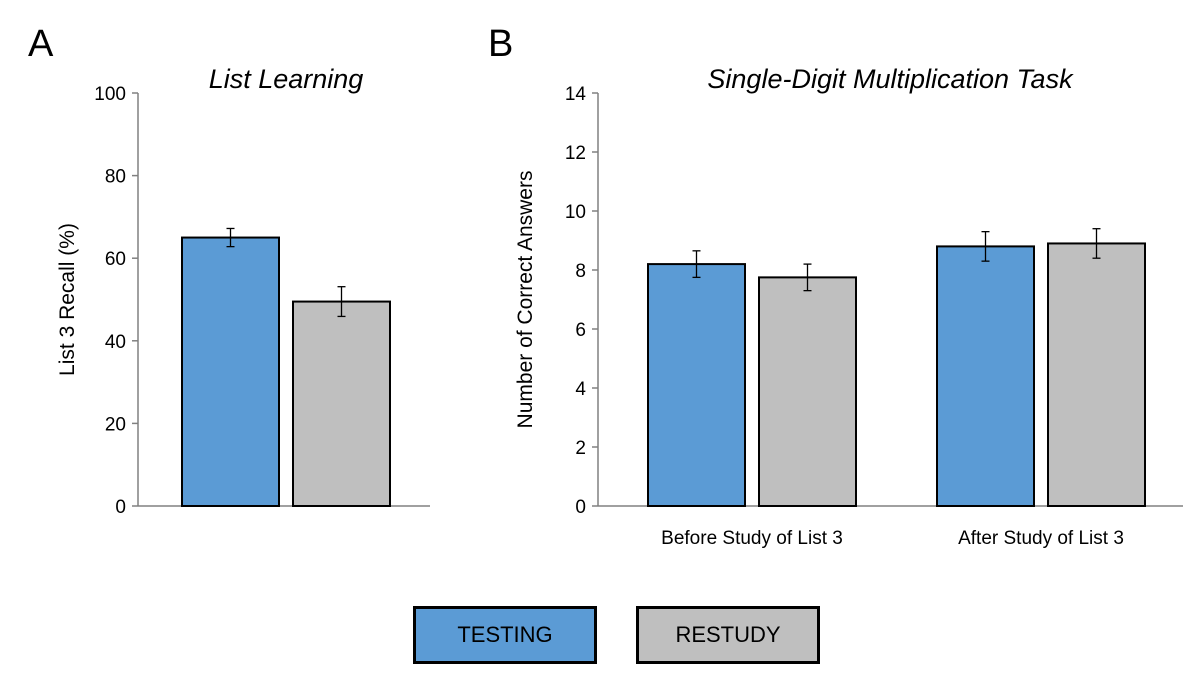  I want to click on y-tick-label: 2, so click(580, 448).